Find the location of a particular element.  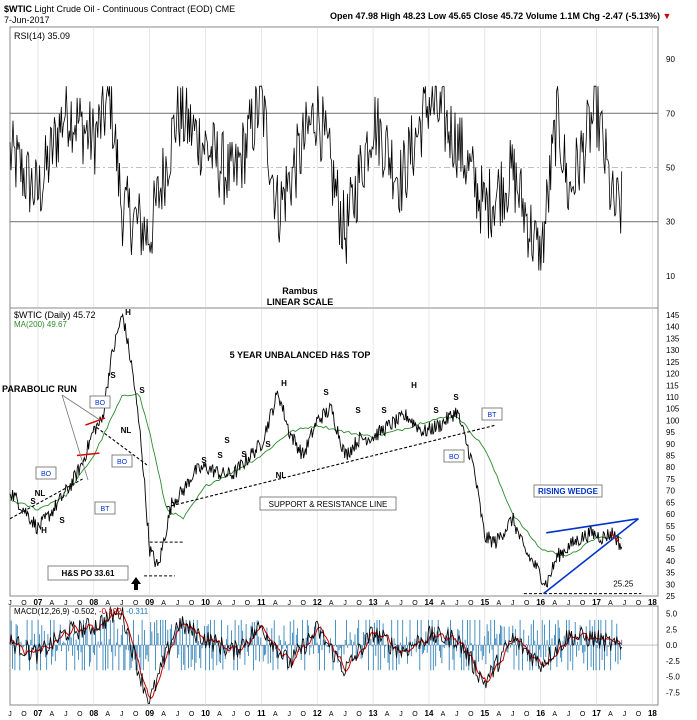

macd-frame is located at coordinates (334, 655).